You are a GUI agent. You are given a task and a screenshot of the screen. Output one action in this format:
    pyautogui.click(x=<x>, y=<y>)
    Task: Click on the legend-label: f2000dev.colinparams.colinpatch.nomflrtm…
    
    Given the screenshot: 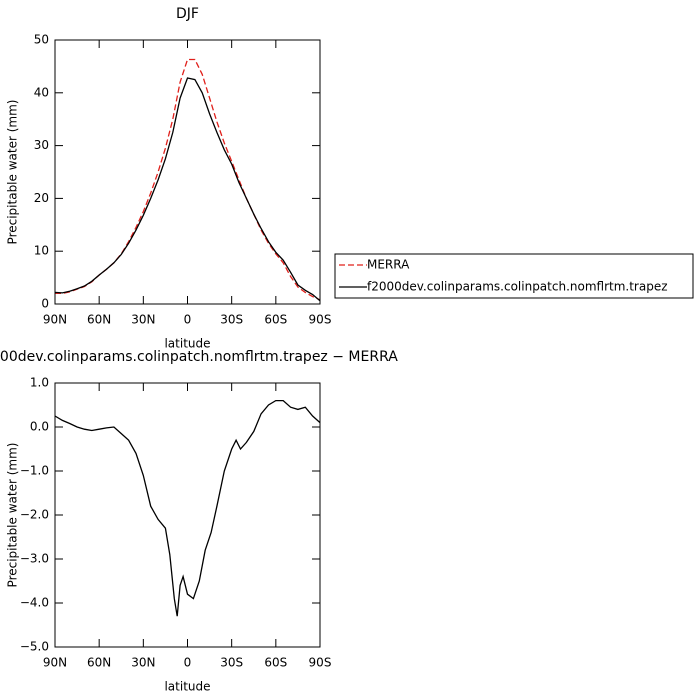 What is the action you would take?
    pyautogui.click(x=517, y=287)
    